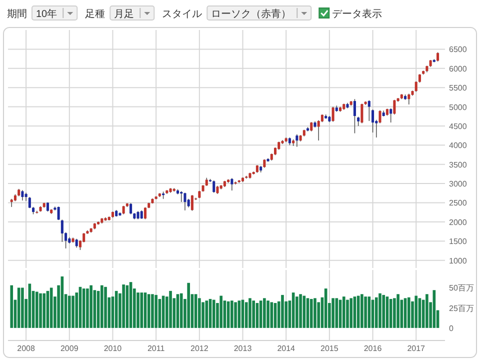 This screenshot has width=480, height=362. What do you see at coordinates (69, 348) in the screenshot?
I see `x-tick-label: 2009` at bounding box center [69, 348].